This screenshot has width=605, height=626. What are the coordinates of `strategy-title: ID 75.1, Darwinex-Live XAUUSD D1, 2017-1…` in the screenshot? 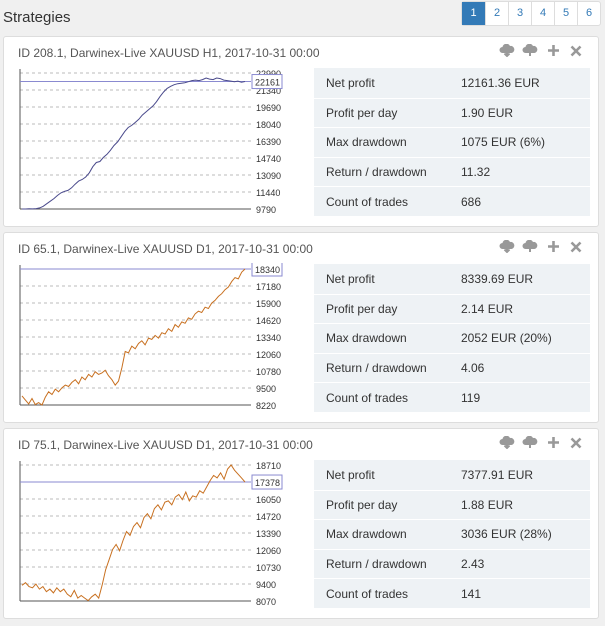 It's located at (165, 445).